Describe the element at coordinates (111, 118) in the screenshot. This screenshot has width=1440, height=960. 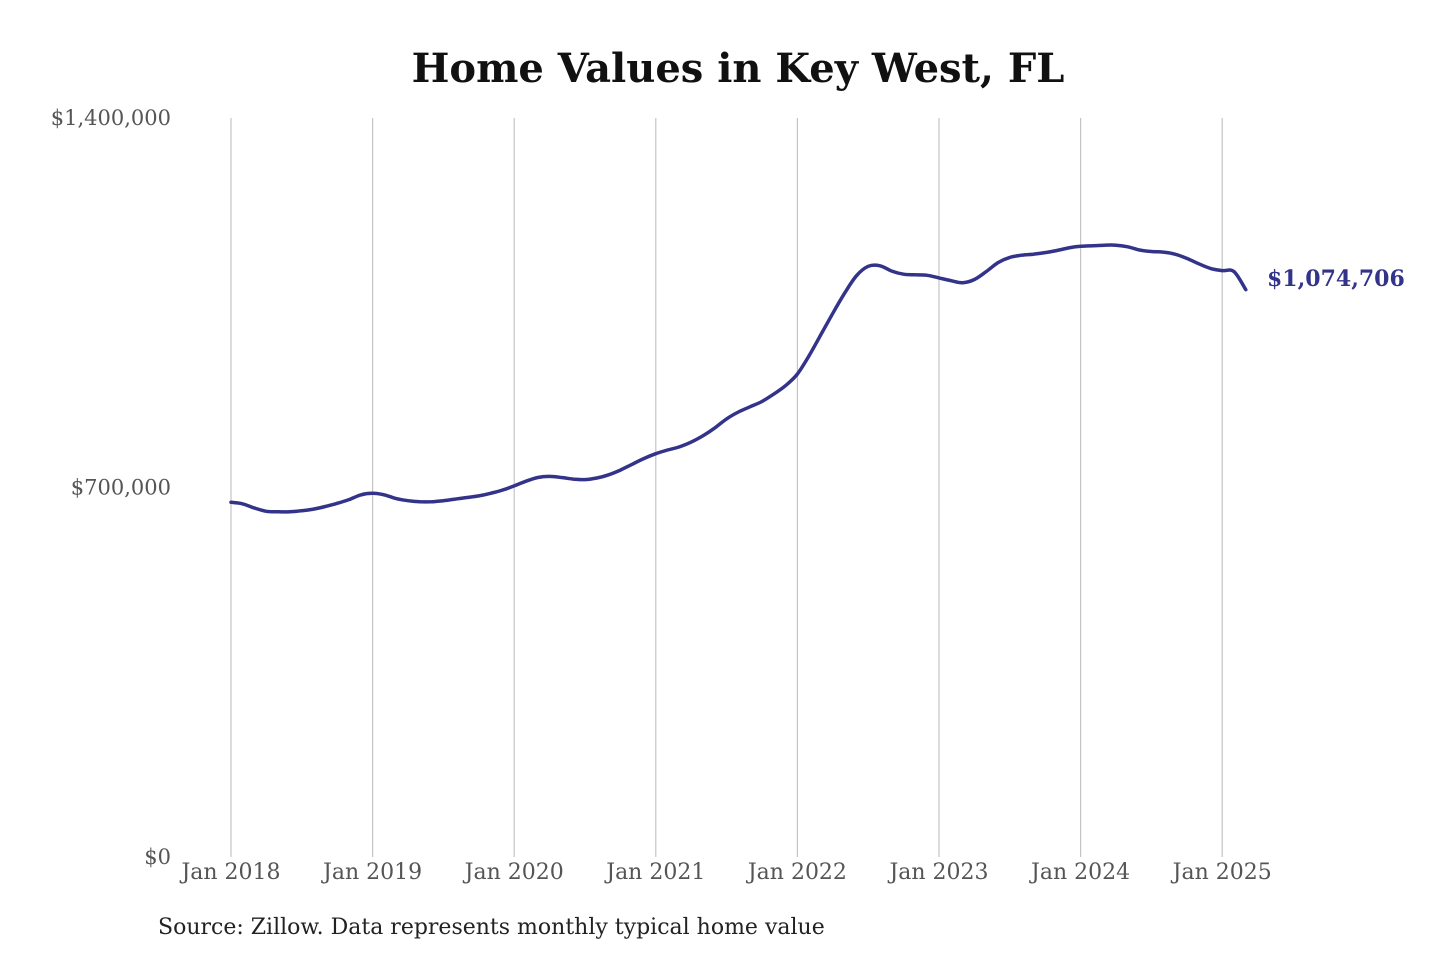
I see `y-tick-label: $1,400,000` at that location.